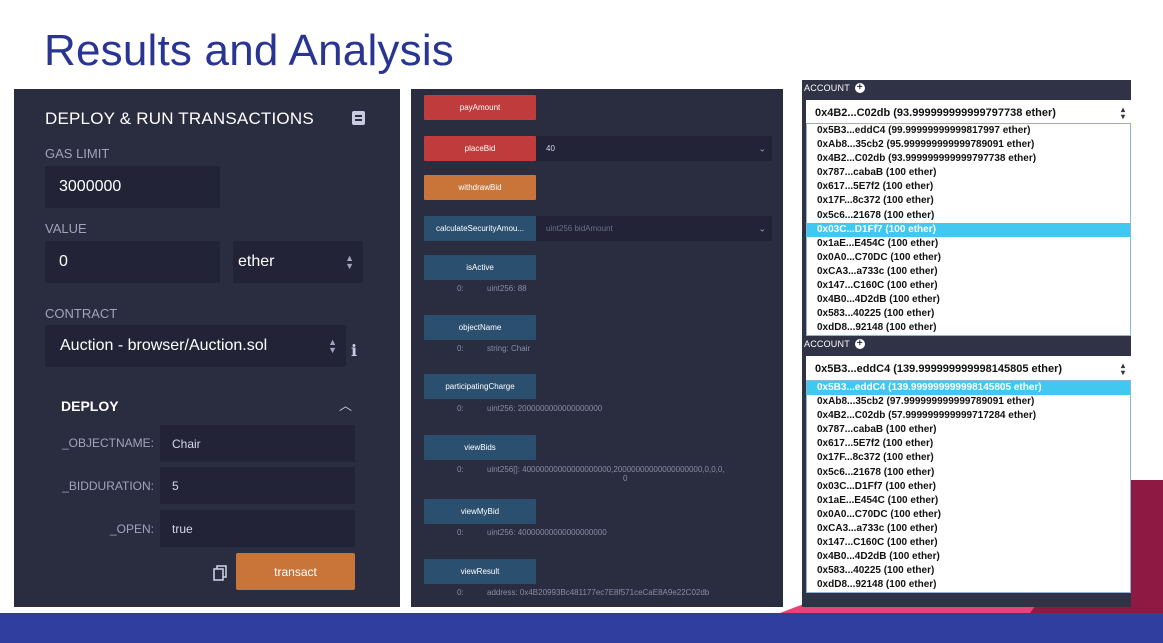  I want to click on docs-icon, so click(358, 118).